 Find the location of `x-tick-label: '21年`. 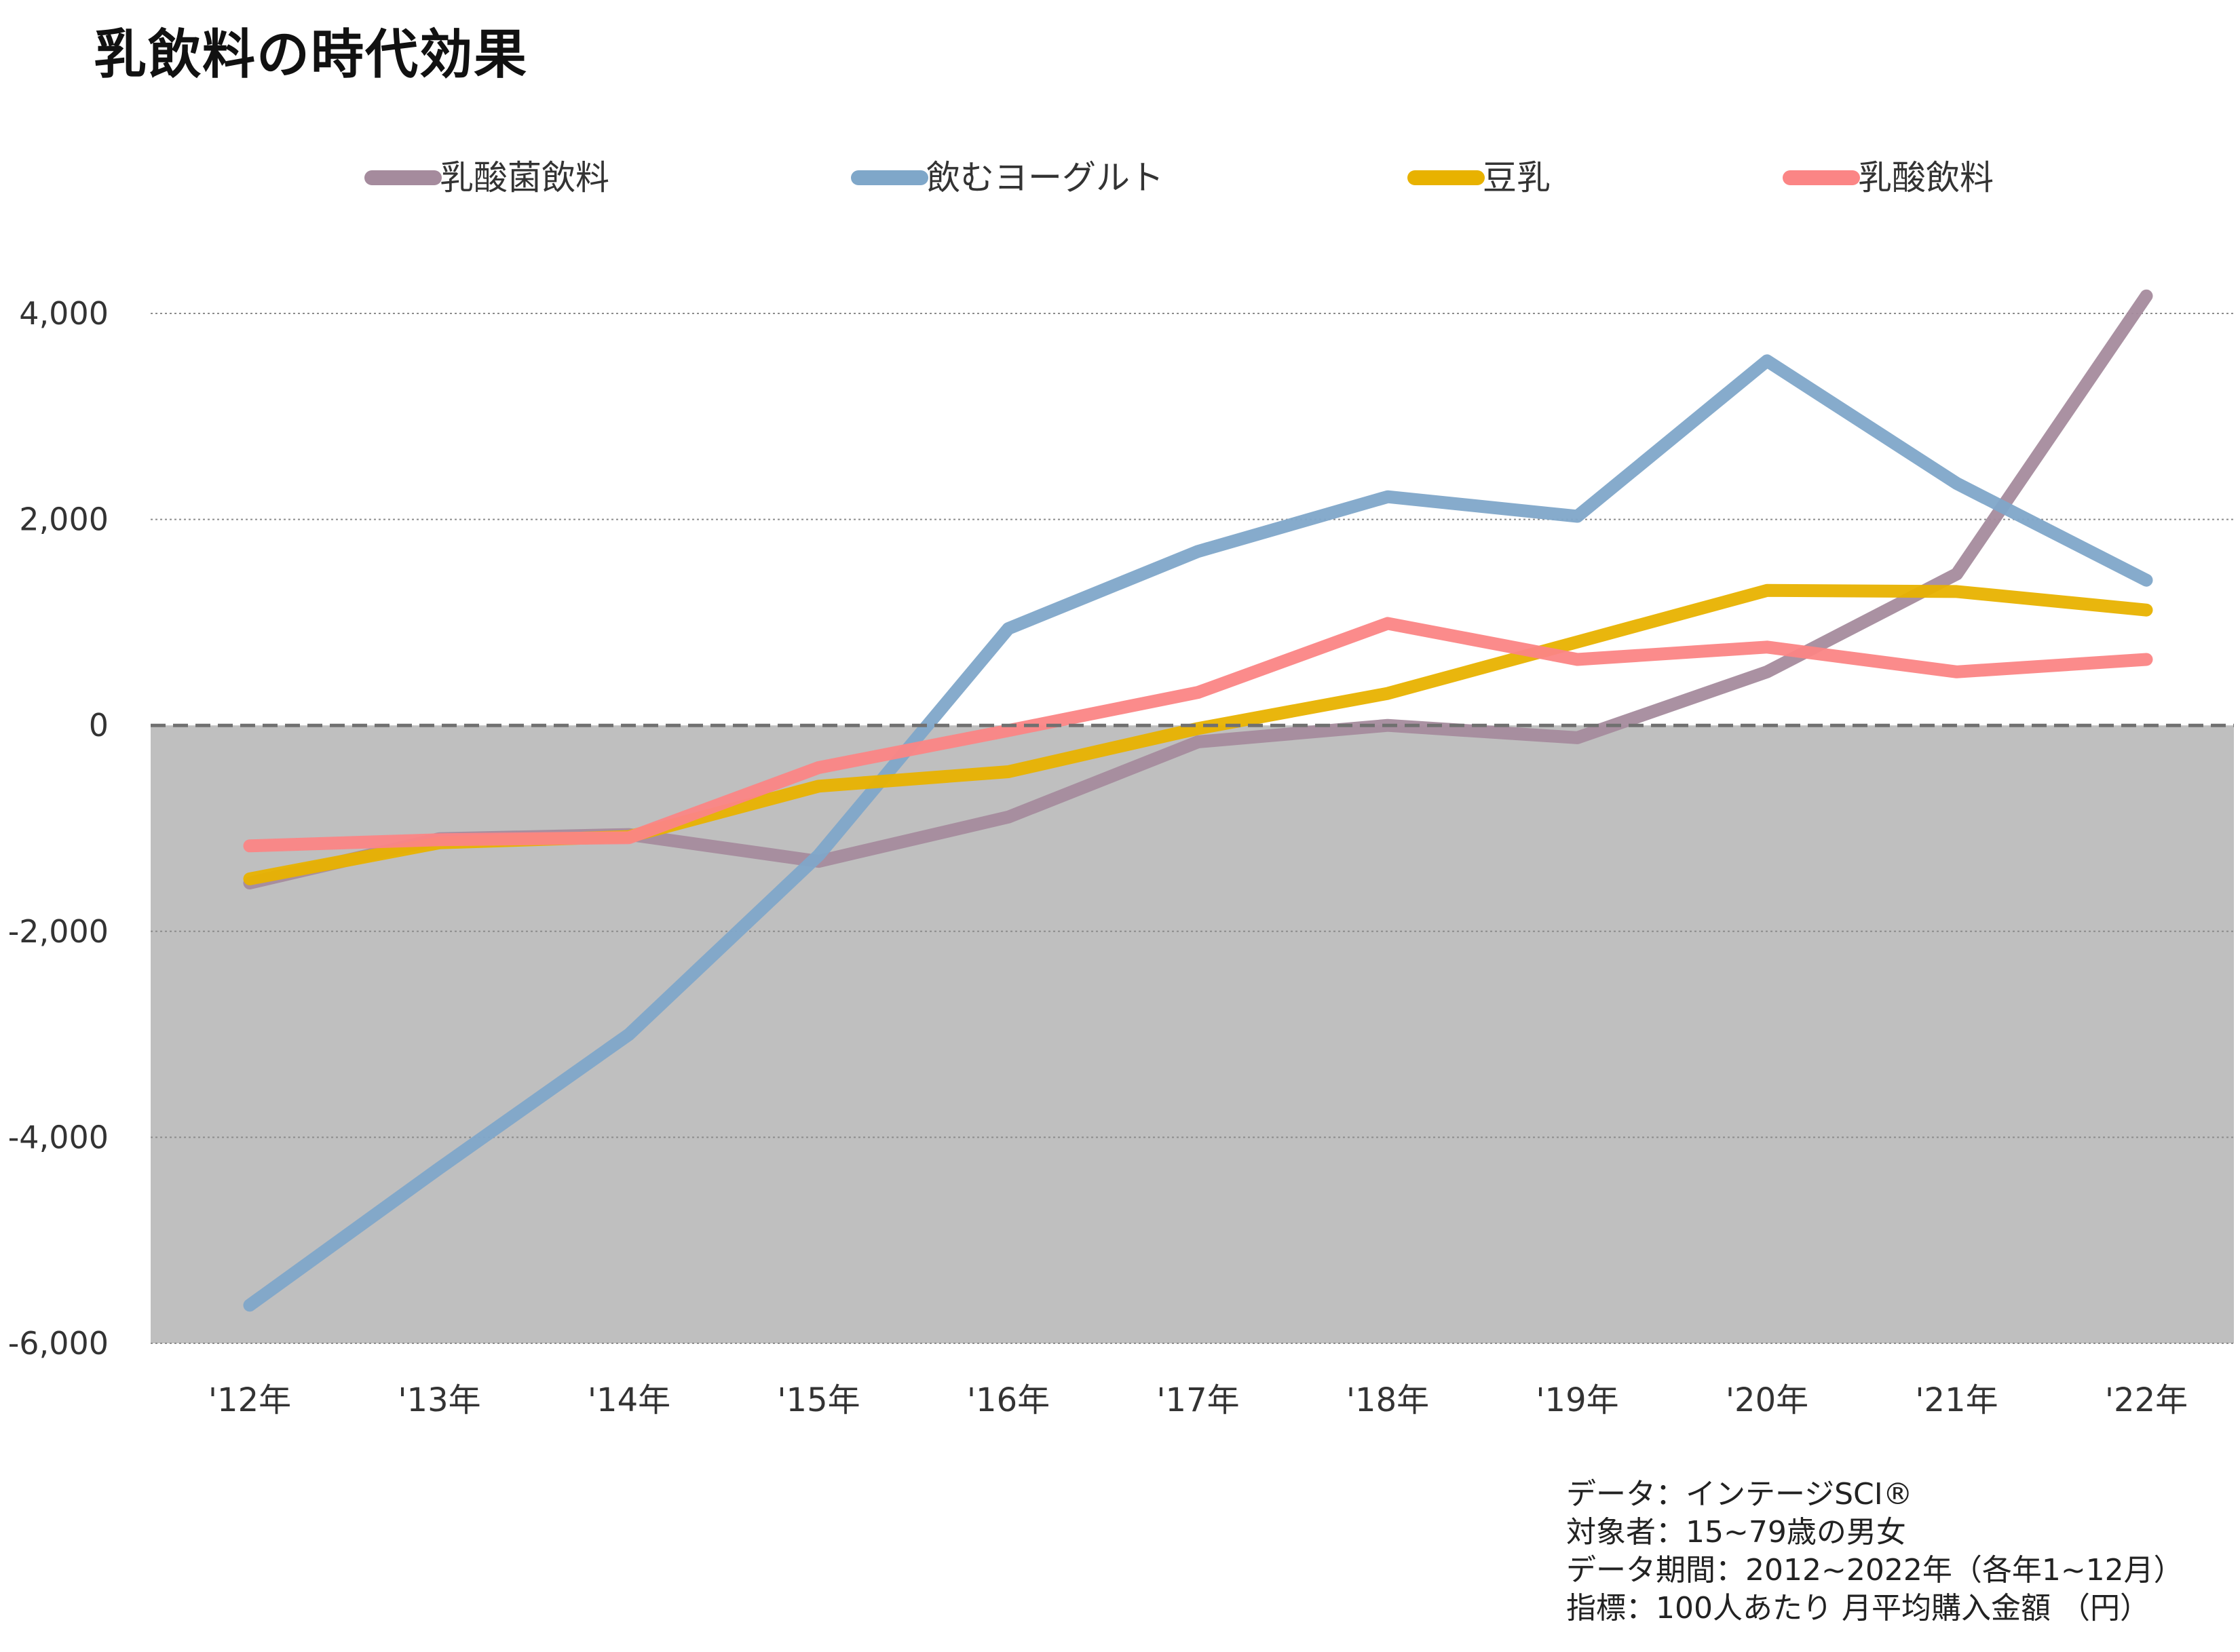

x-tick-label: '21年 is located at coordinates (1956, 1400).